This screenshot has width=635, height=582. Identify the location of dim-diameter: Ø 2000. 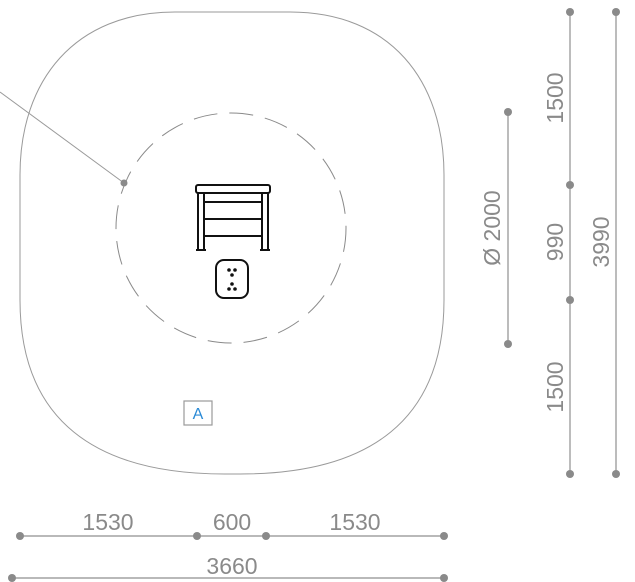
(492, 227).